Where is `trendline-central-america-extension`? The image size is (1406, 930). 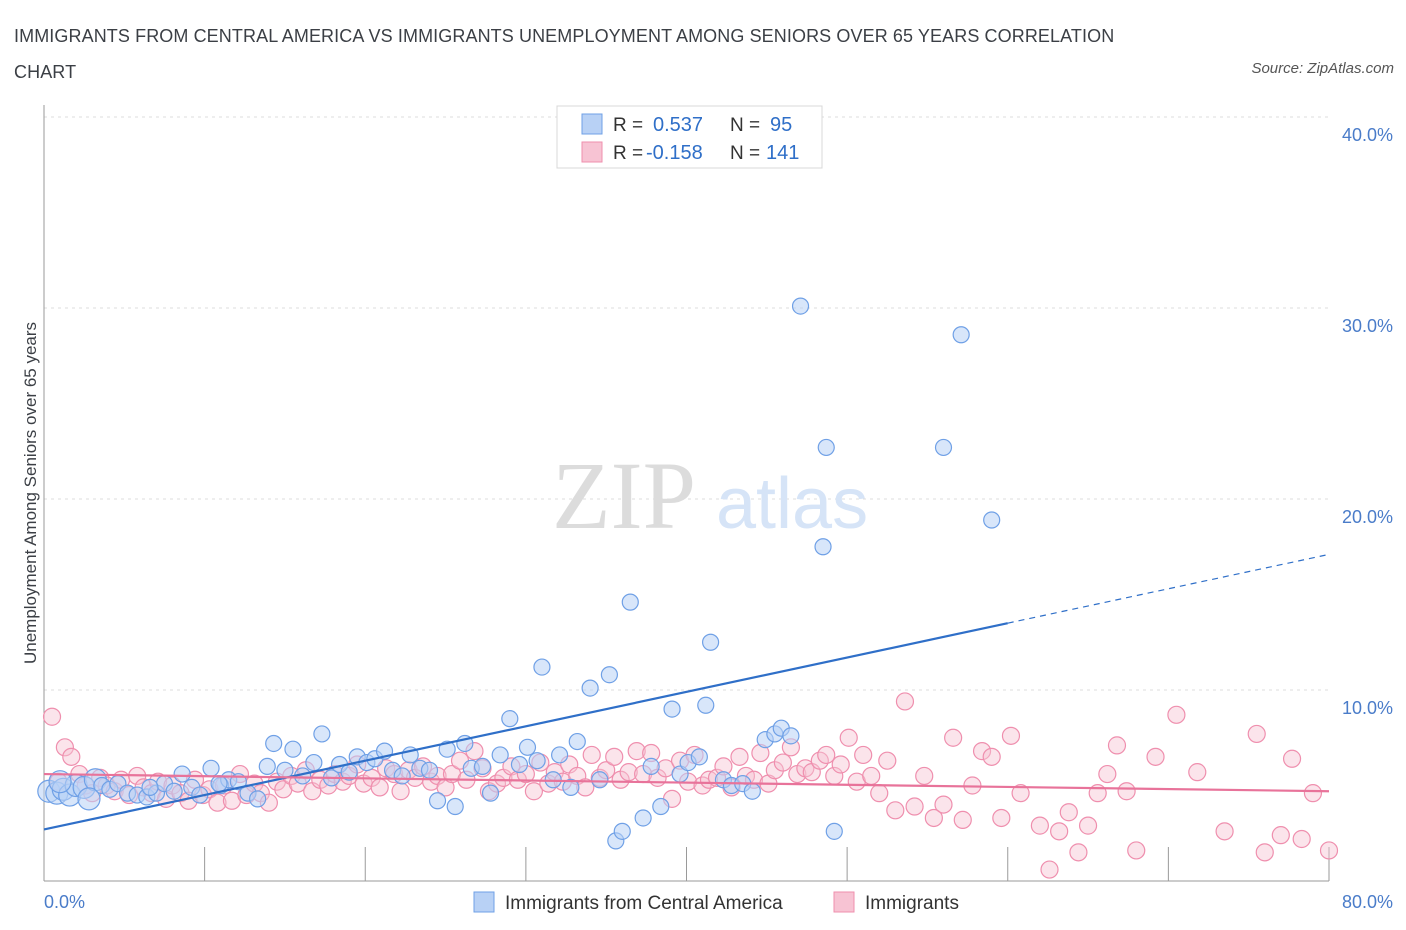
trendline-central-america-extension is located at coordinates (1168, 588).